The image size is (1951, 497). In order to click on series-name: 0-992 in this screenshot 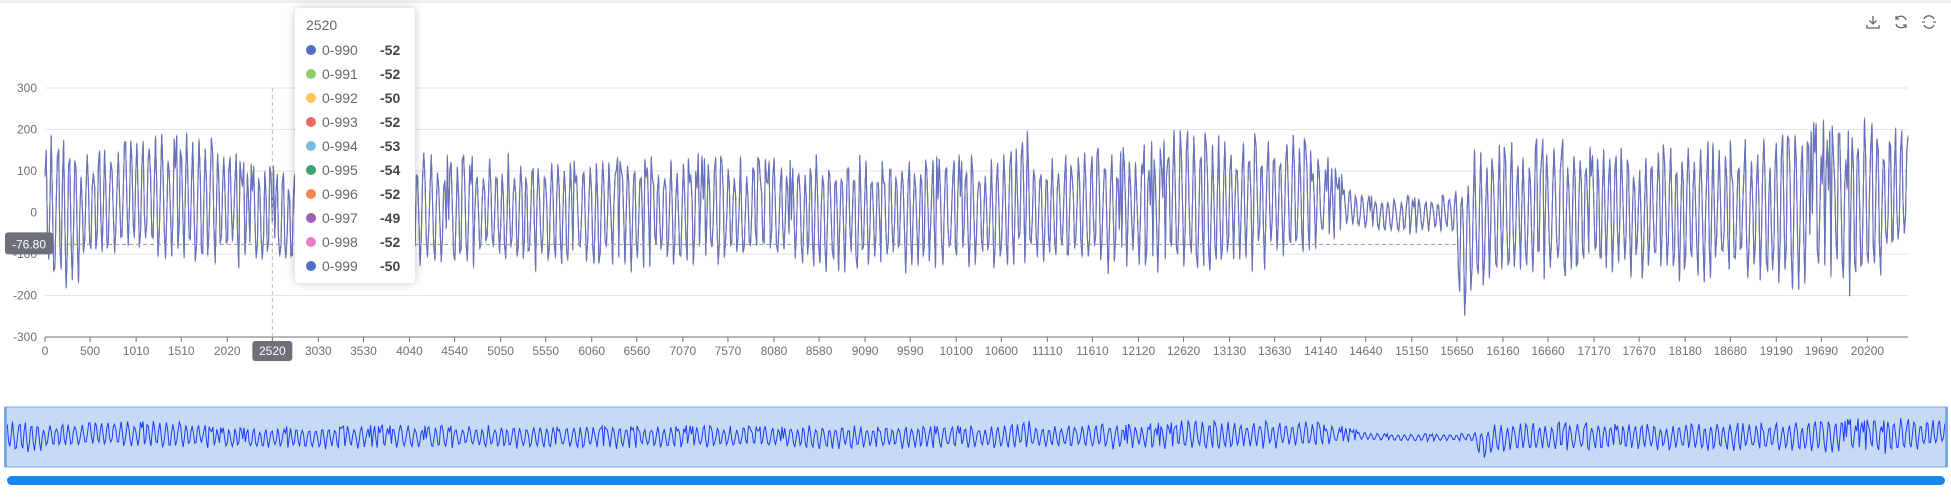, I will do `click(340, 98)`.